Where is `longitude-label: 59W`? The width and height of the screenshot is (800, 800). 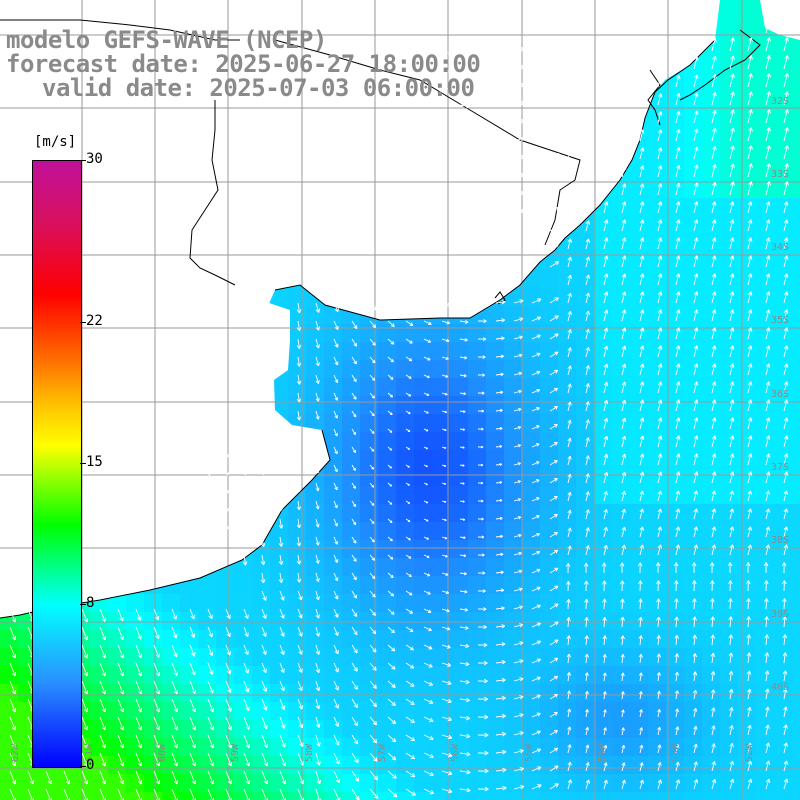
longitude-label: 59W is located at coordinates (235, 752).